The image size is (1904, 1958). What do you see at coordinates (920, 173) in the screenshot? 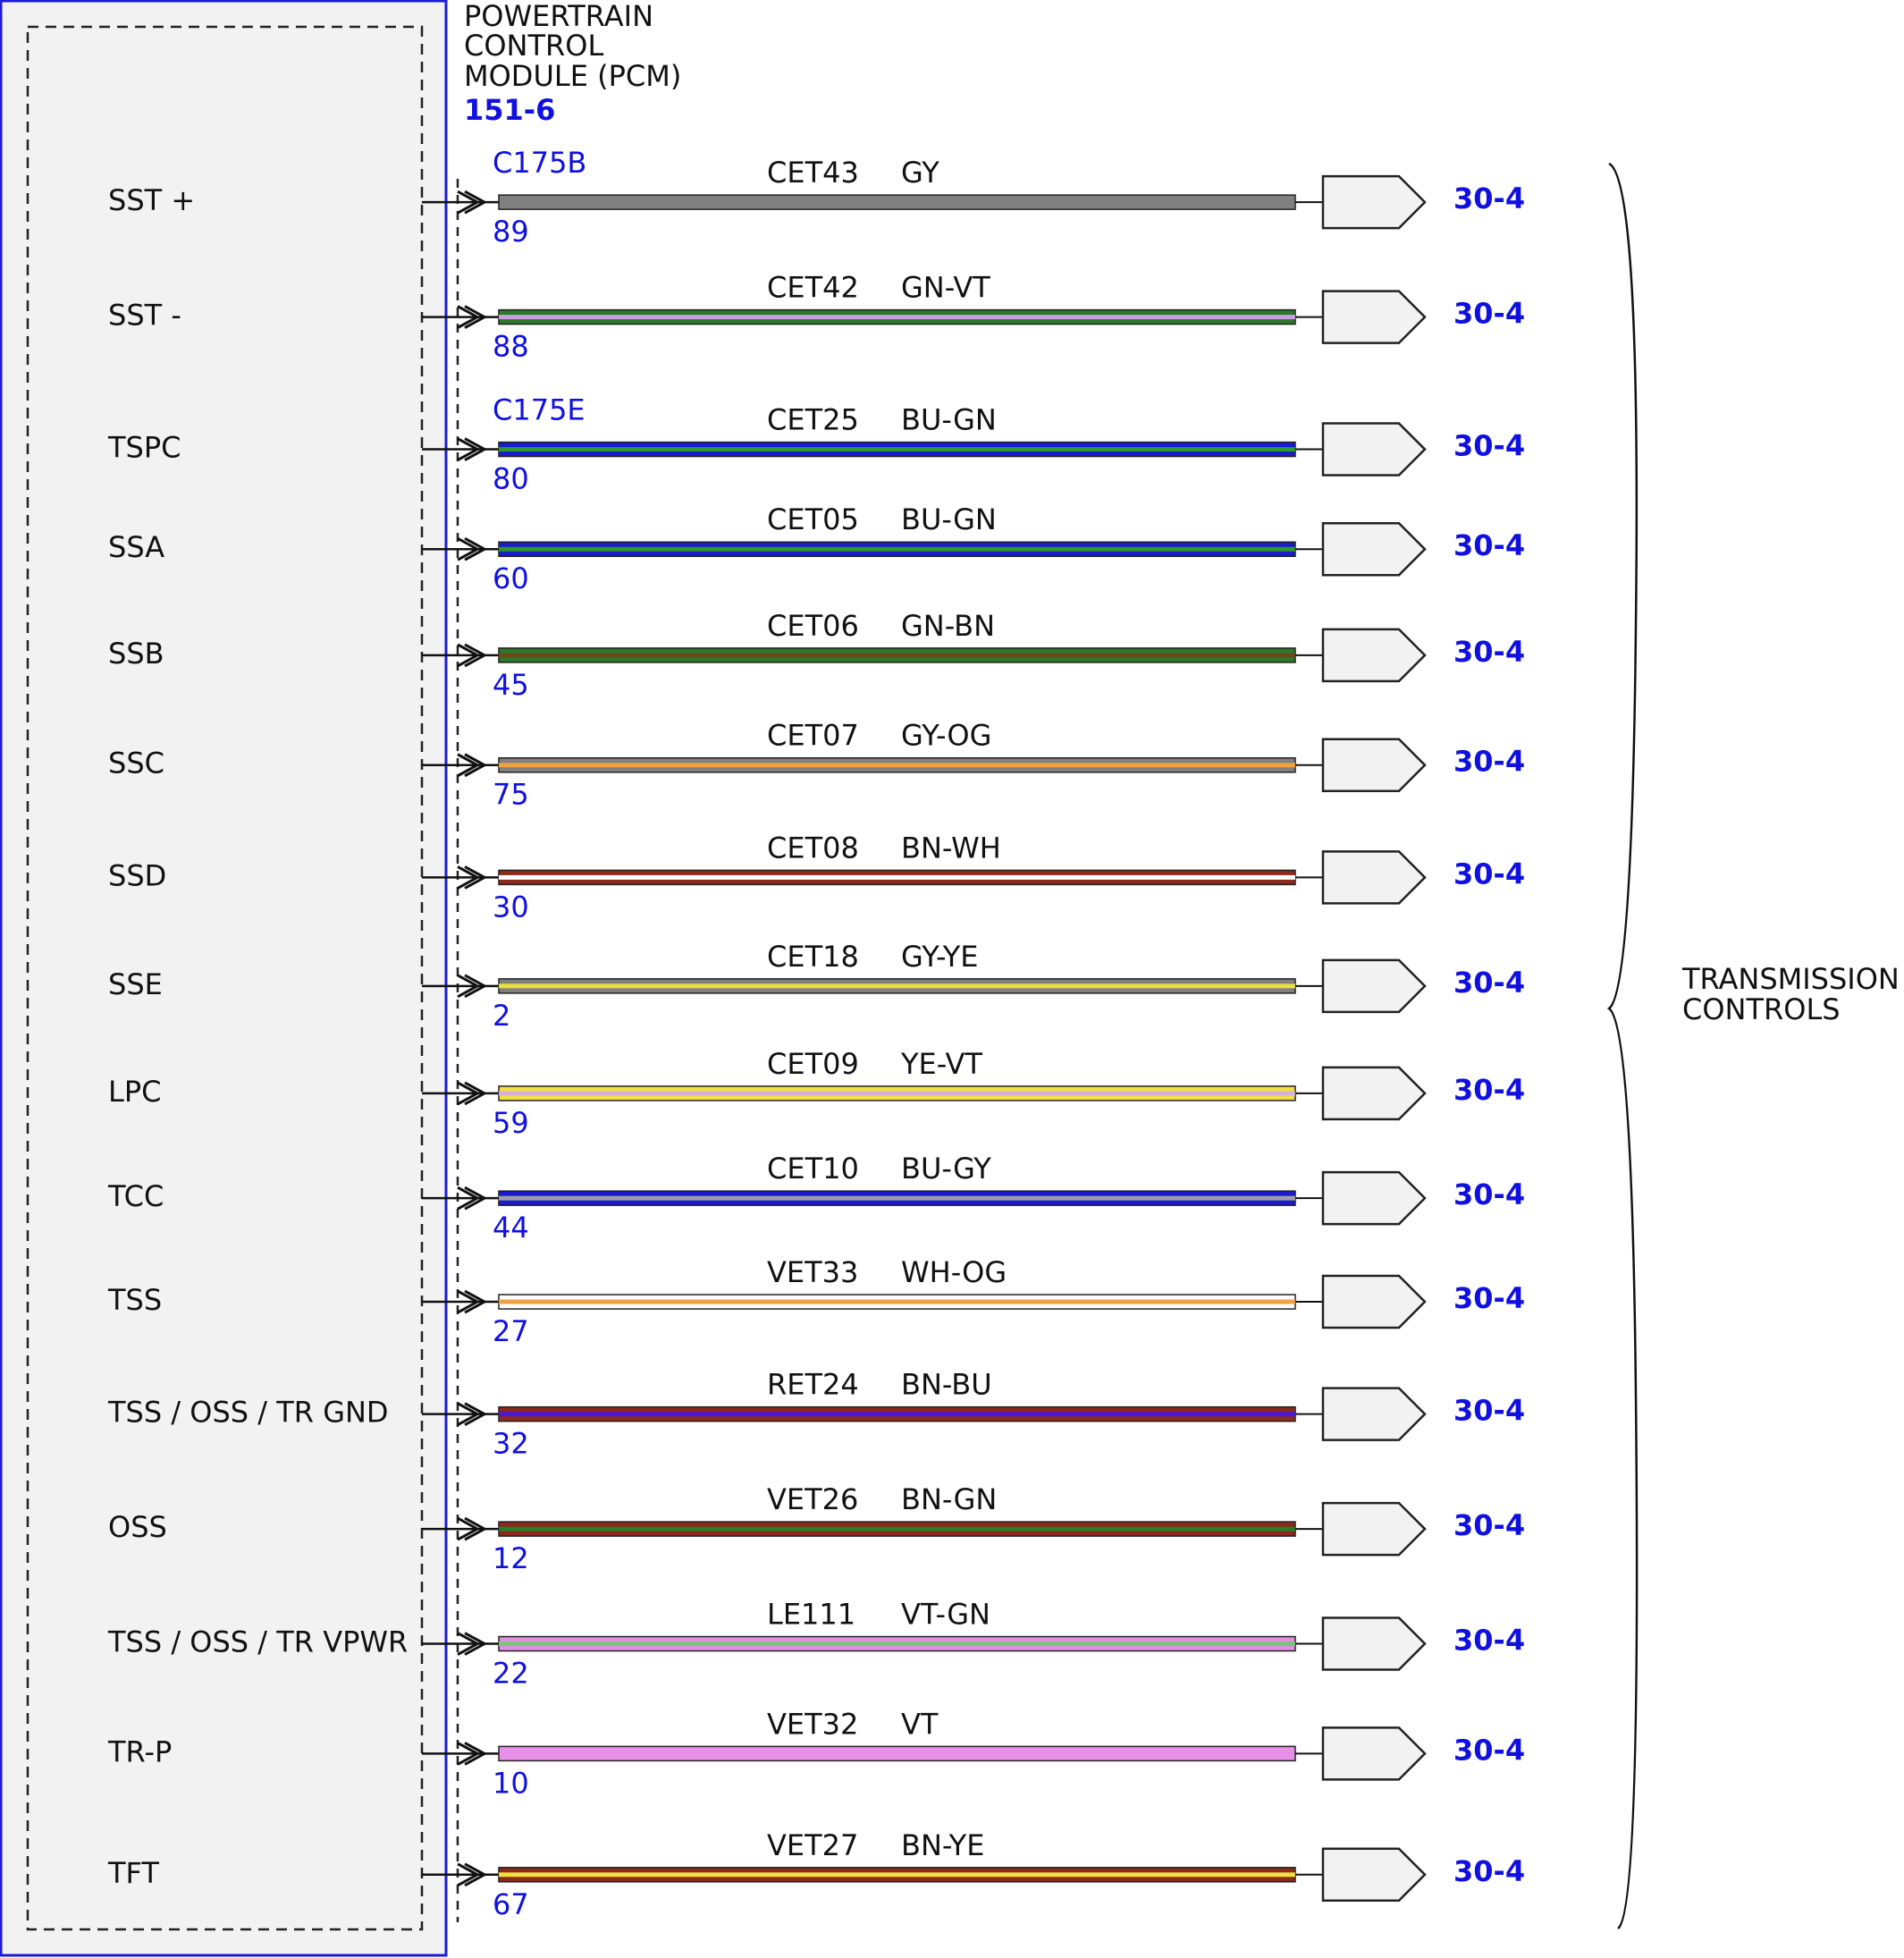
I see `color-code: GY` at bounding box center [920, 173].